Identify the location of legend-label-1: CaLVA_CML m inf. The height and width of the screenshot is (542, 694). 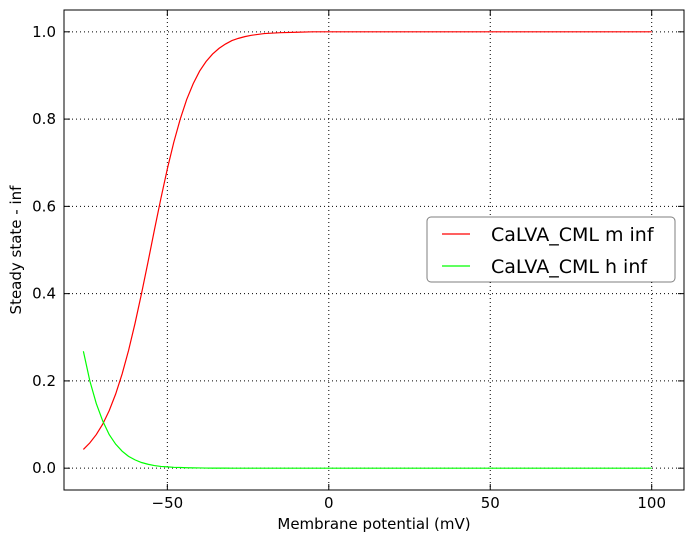
(573, 235).